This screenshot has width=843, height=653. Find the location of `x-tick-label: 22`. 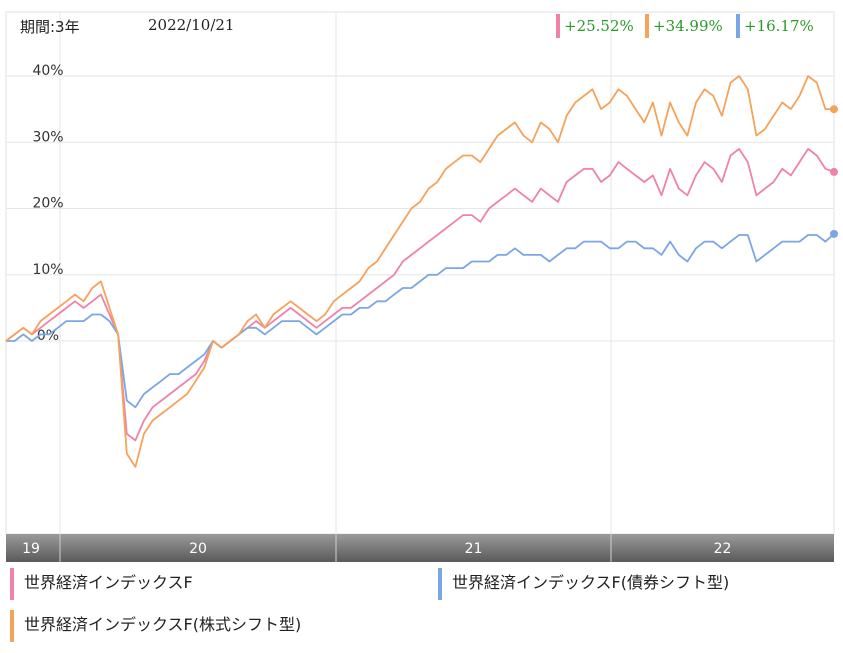

x-tick-label: 22 is located at coordinates (723, 549).